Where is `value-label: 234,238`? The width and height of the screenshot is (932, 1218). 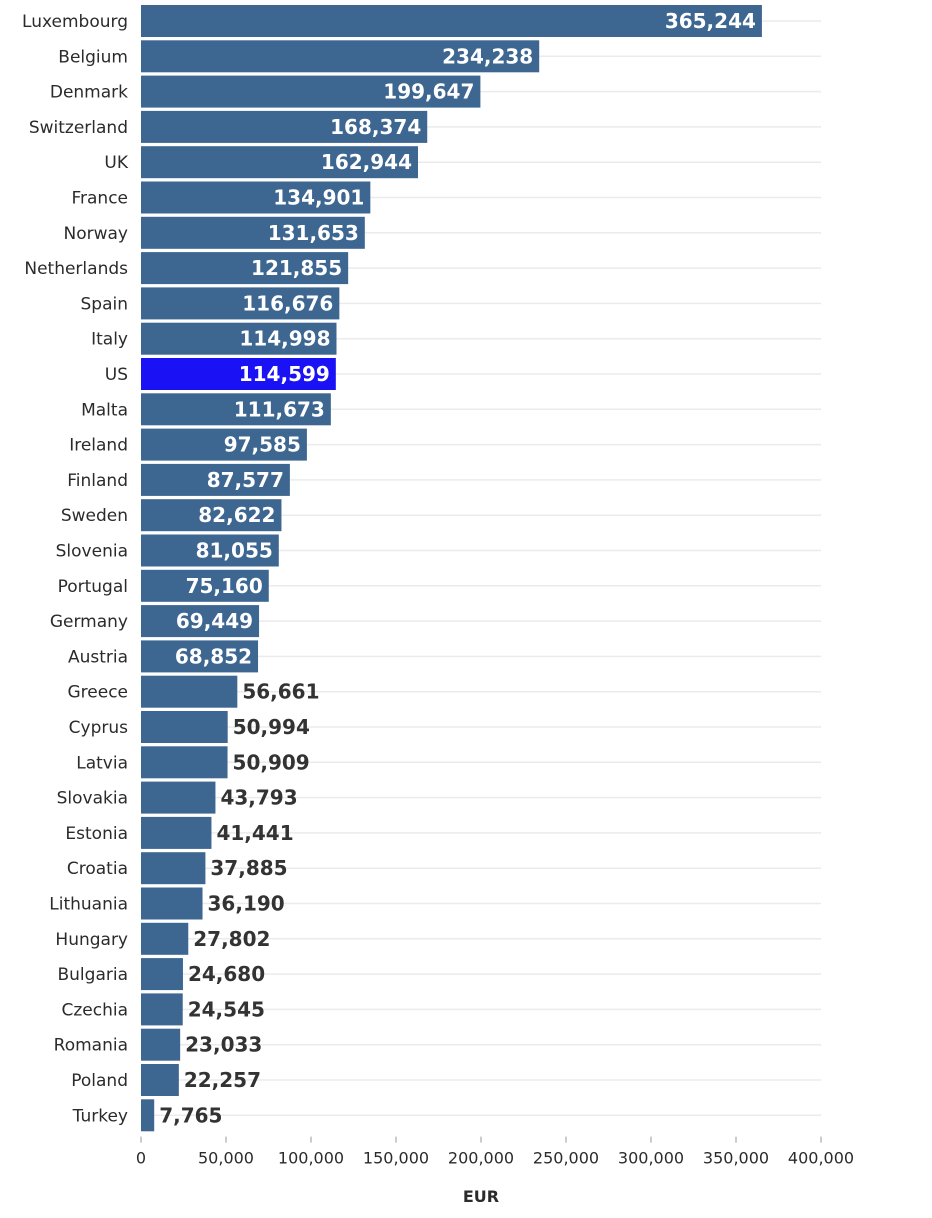 value-label: 234,238 is located at coordinates (487, 56).